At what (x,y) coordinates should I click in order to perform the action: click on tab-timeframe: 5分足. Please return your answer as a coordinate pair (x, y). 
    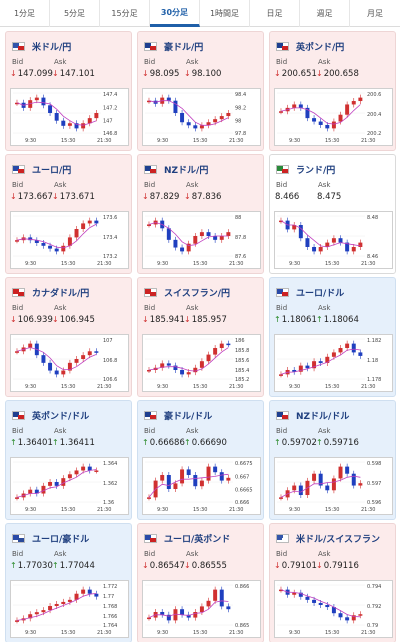
    Looking at the image, I should click on (75, 13).